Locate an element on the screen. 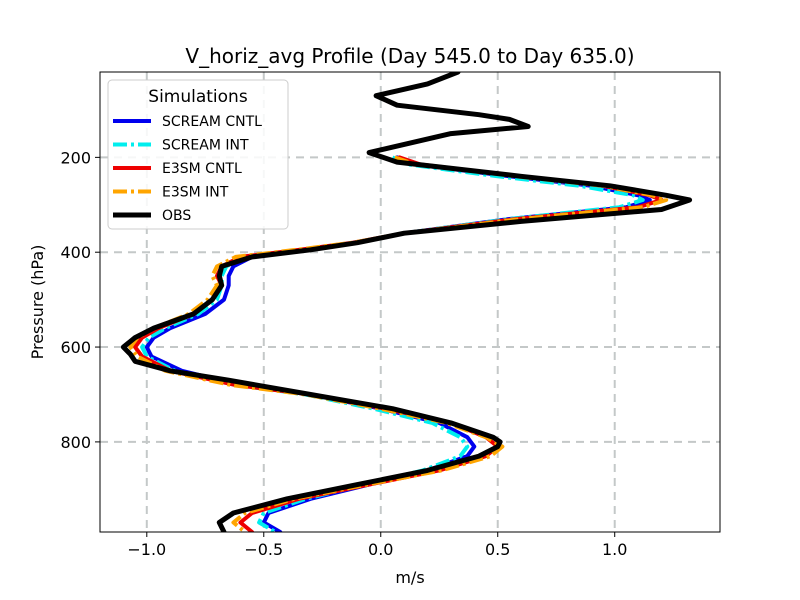 The image size is (800, 600). x-tick-label: −1.0 is located at coordinates (146, 549).